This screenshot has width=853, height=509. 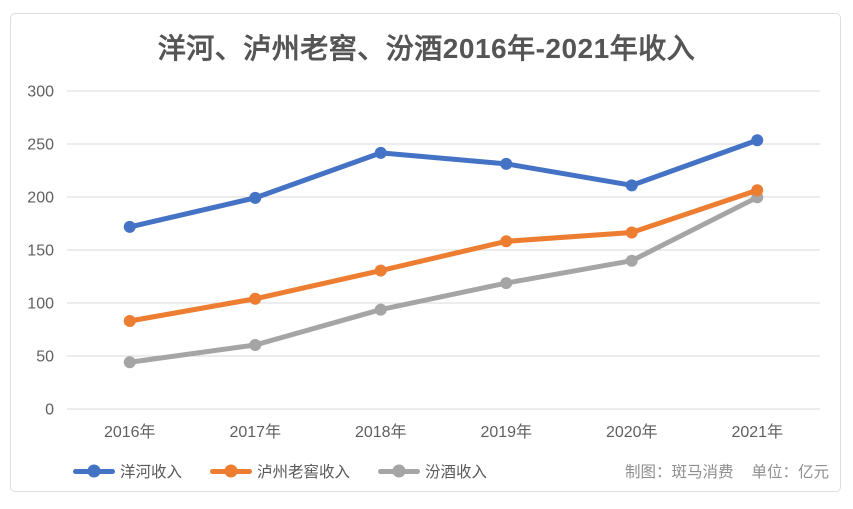 I want to click on y-tick-label: 300, so click(x=40, y=92).